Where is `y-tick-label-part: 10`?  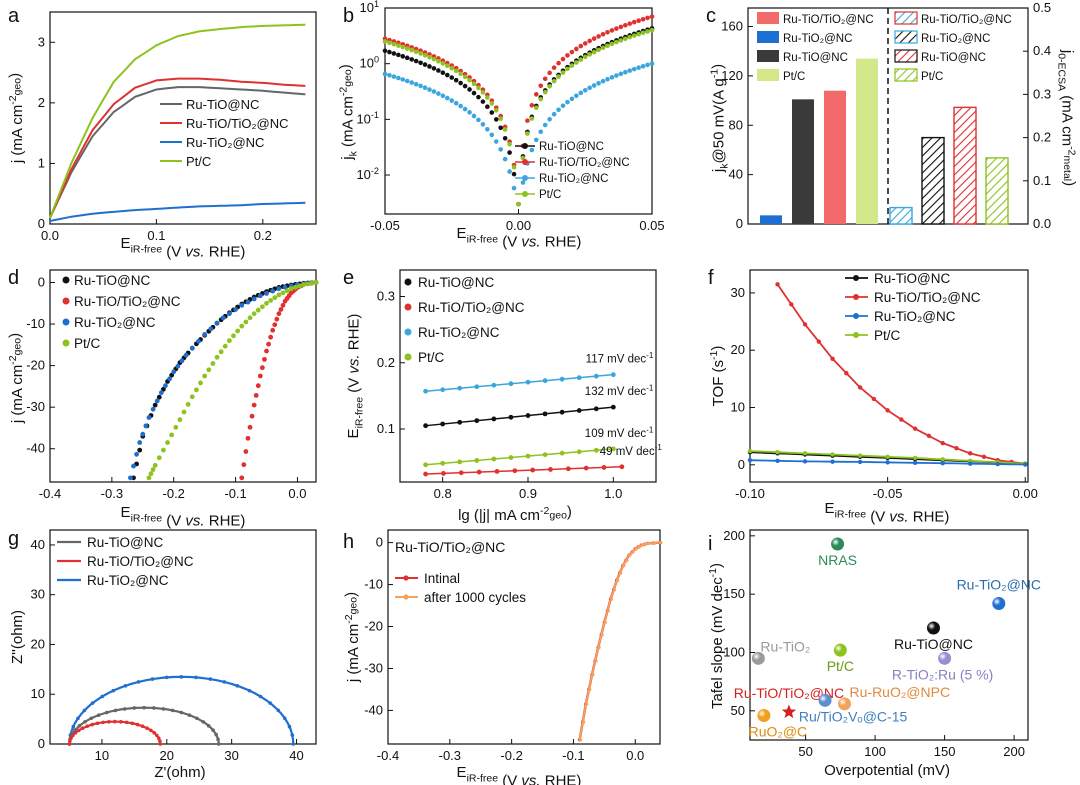
y-tick-label-part: 10 is located at coordinates (363, 174).